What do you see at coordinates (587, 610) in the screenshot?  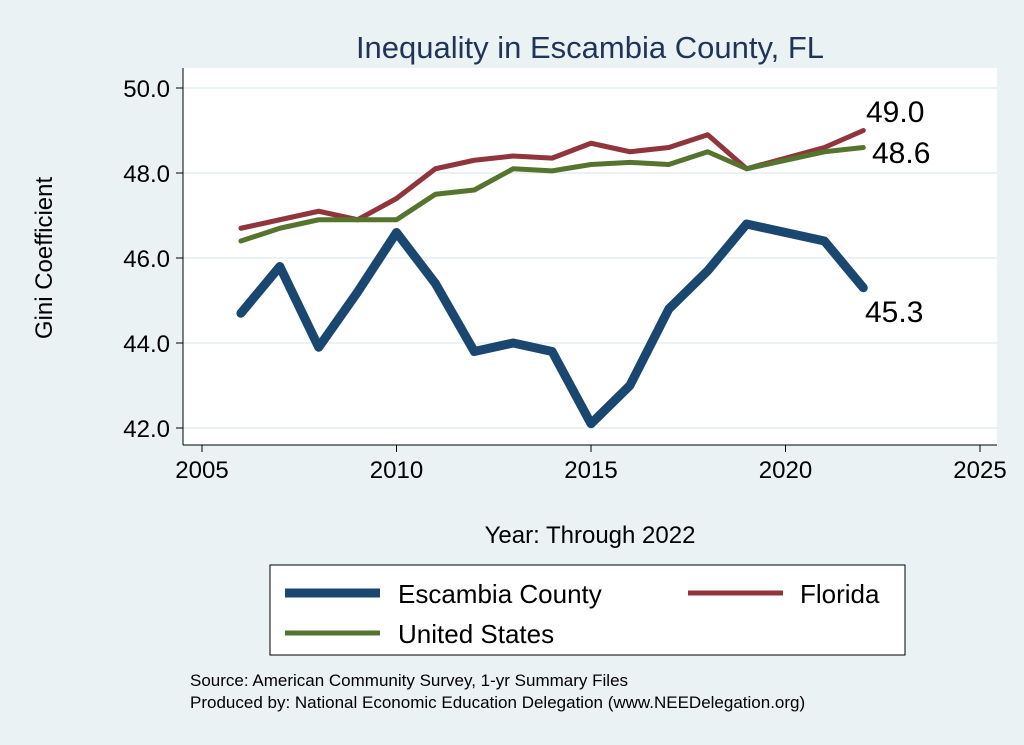 I see `legend` at bounding box center [587, 610].